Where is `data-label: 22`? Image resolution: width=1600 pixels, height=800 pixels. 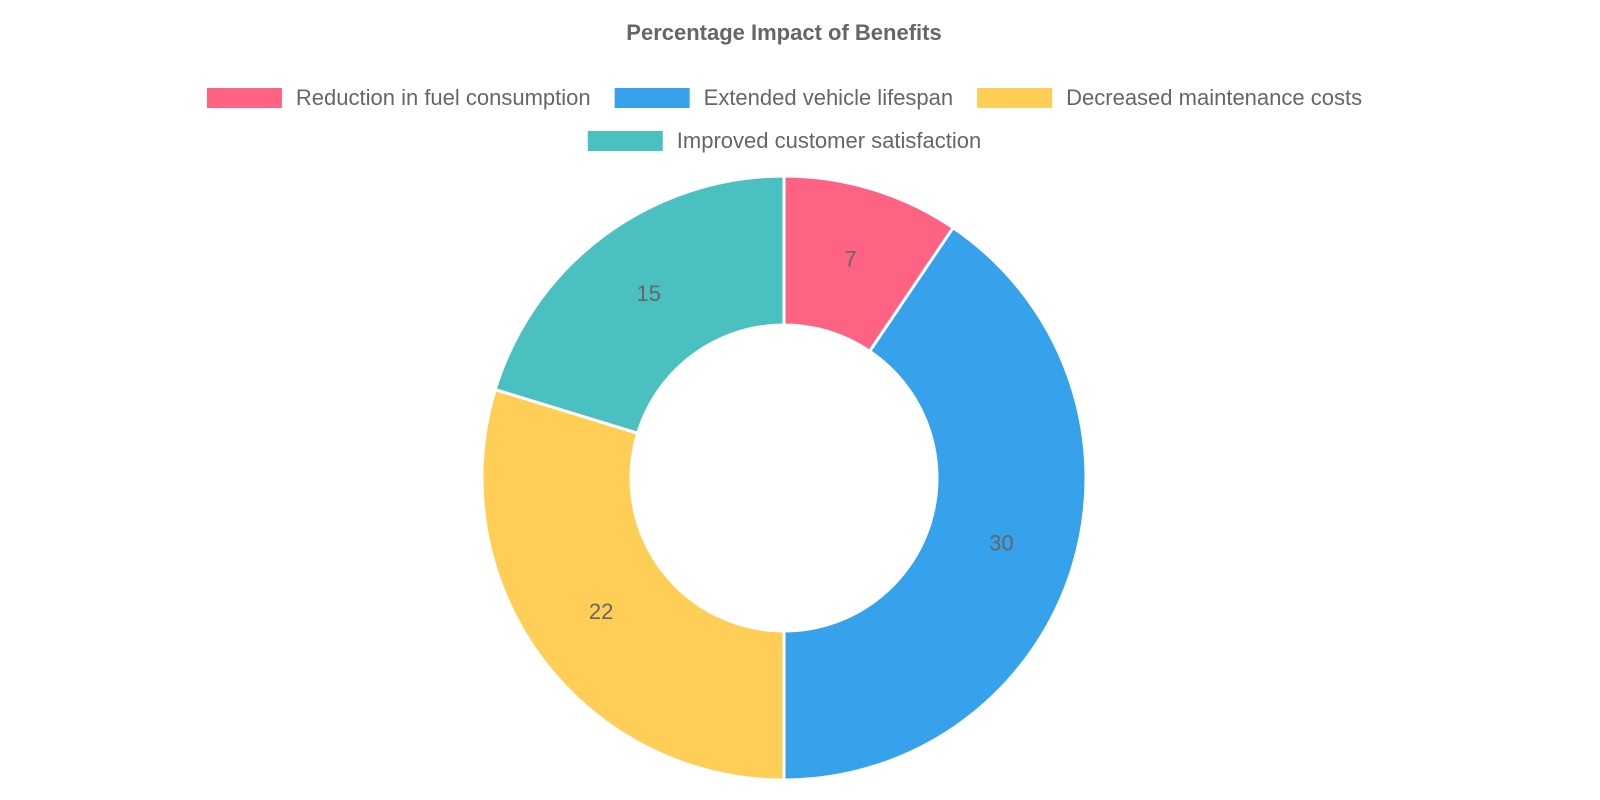
data-label: 22 is located at coordinates (601, 611).